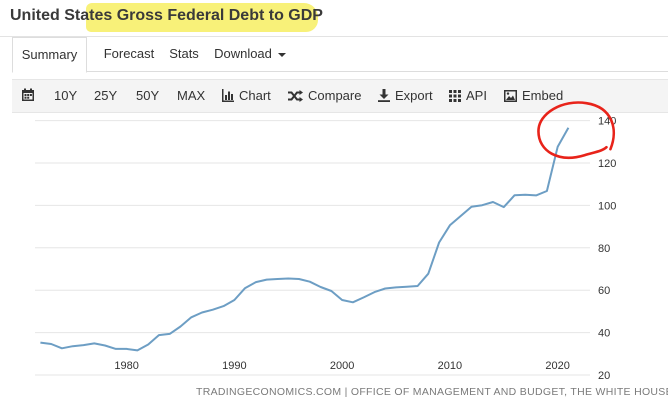 The height and width of the screenshot is (416, 668). I want to click on chart-button-label: Chart, so click(255, 95).